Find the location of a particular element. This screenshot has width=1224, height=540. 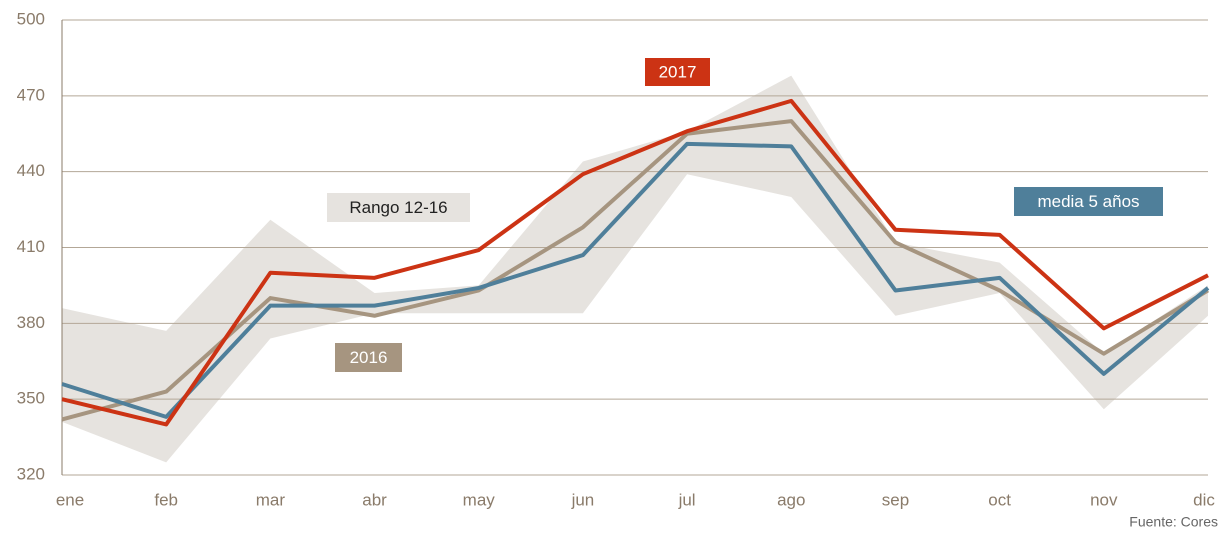

x-tick-label: feb is located at coordinates (166, 499).